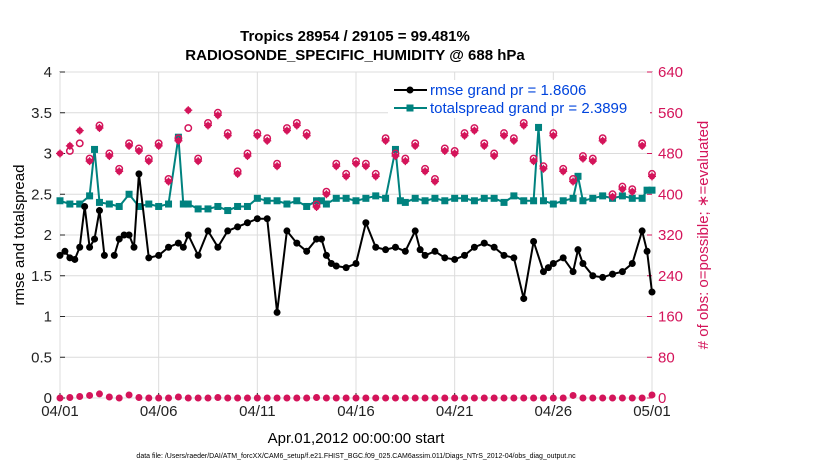  I want to click on x-tick-label: 04/16, so click(356, 411).